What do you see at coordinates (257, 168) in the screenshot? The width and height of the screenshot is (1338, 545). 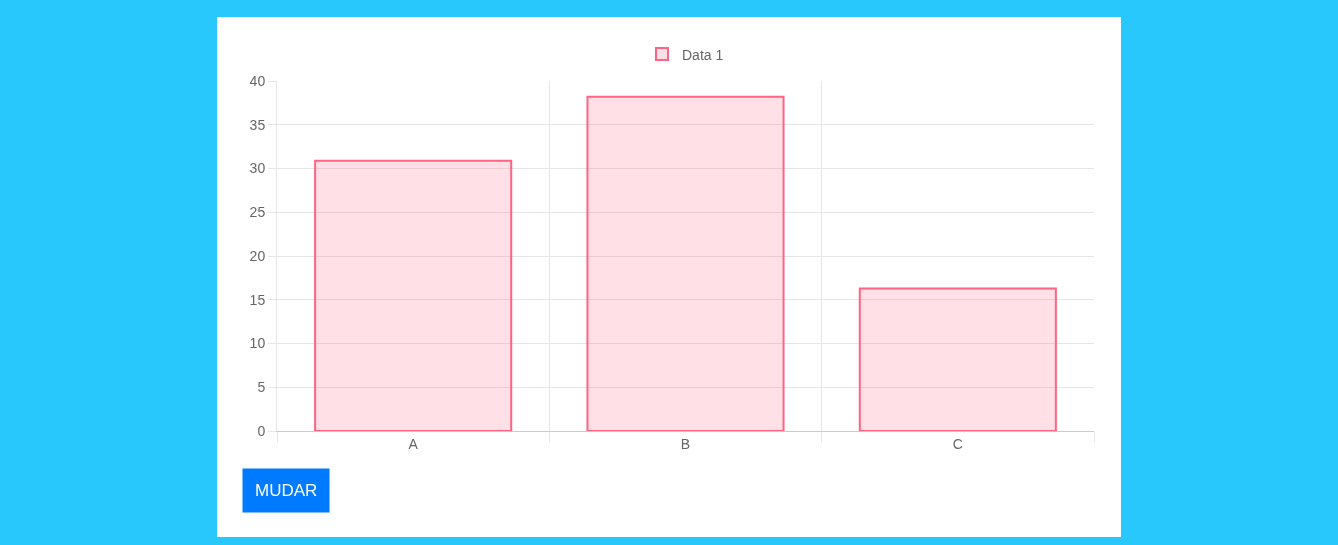 I see `y-tick-label: 30` at bounding box center [257, 168].